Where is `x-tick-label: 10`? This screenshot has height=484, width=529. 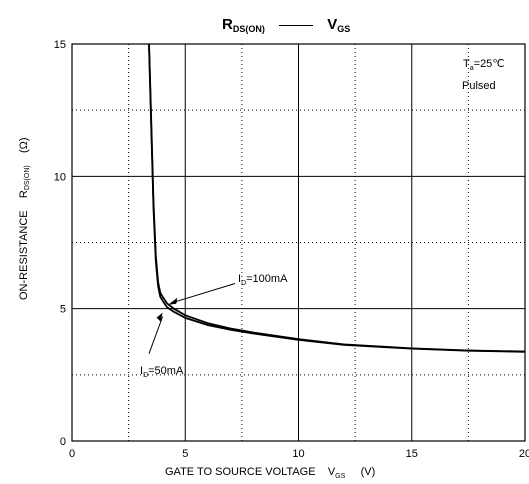
x-tick-label: 10 is located at coordinates (298, 454).